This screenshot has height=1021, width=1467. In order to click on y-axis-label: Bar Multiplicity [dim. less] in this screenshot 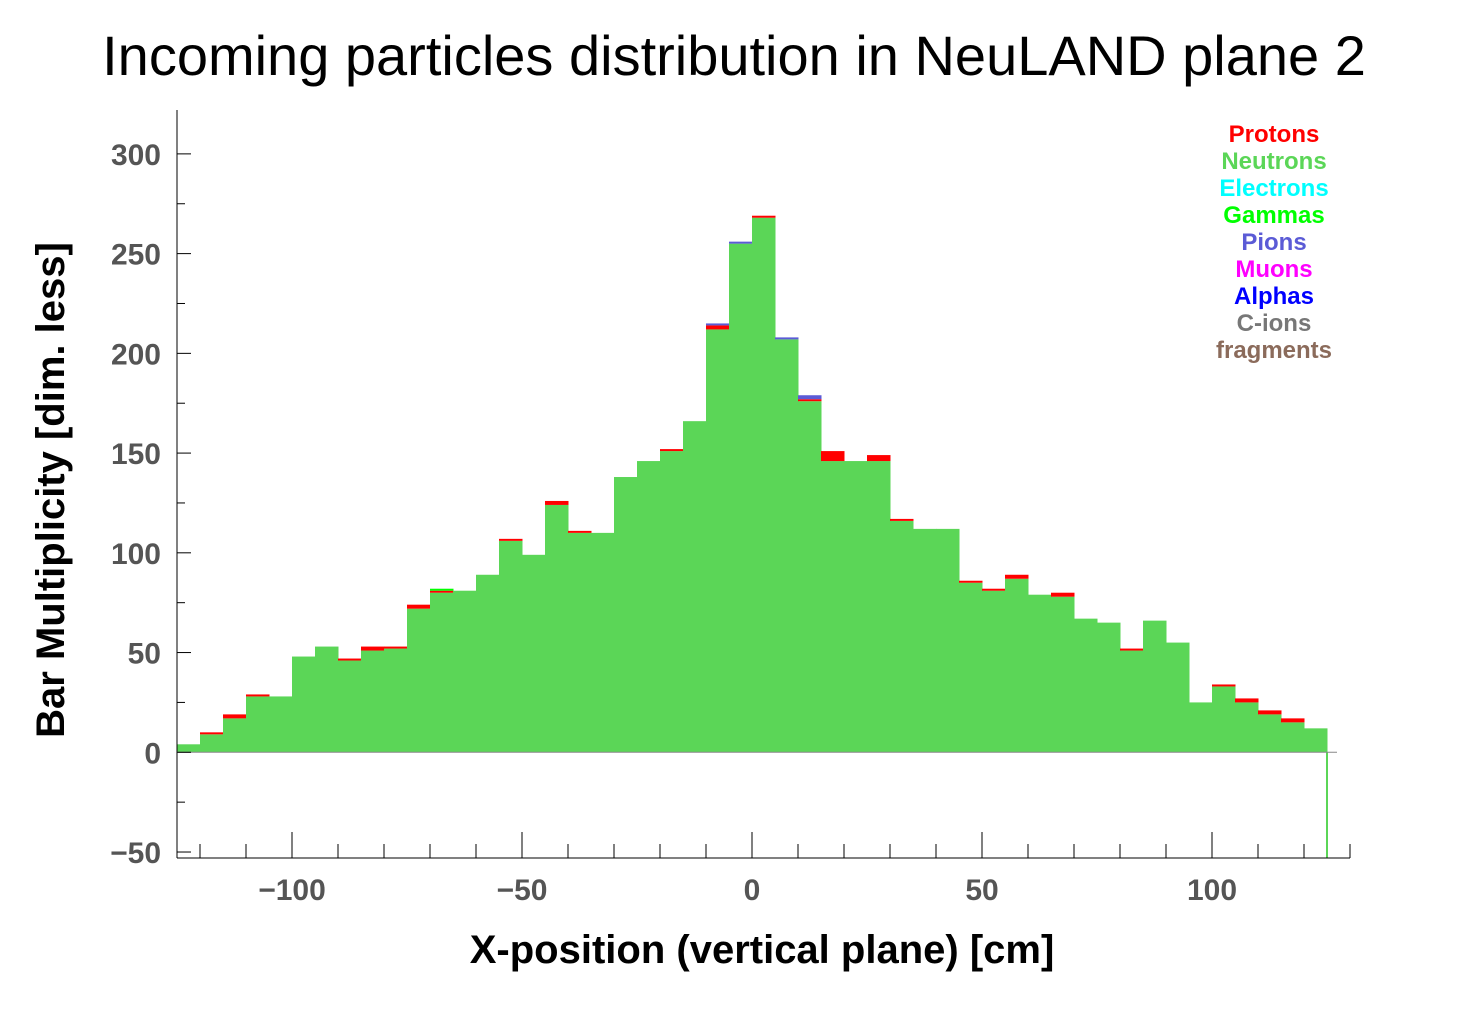, I will do `click(51, 490)`.